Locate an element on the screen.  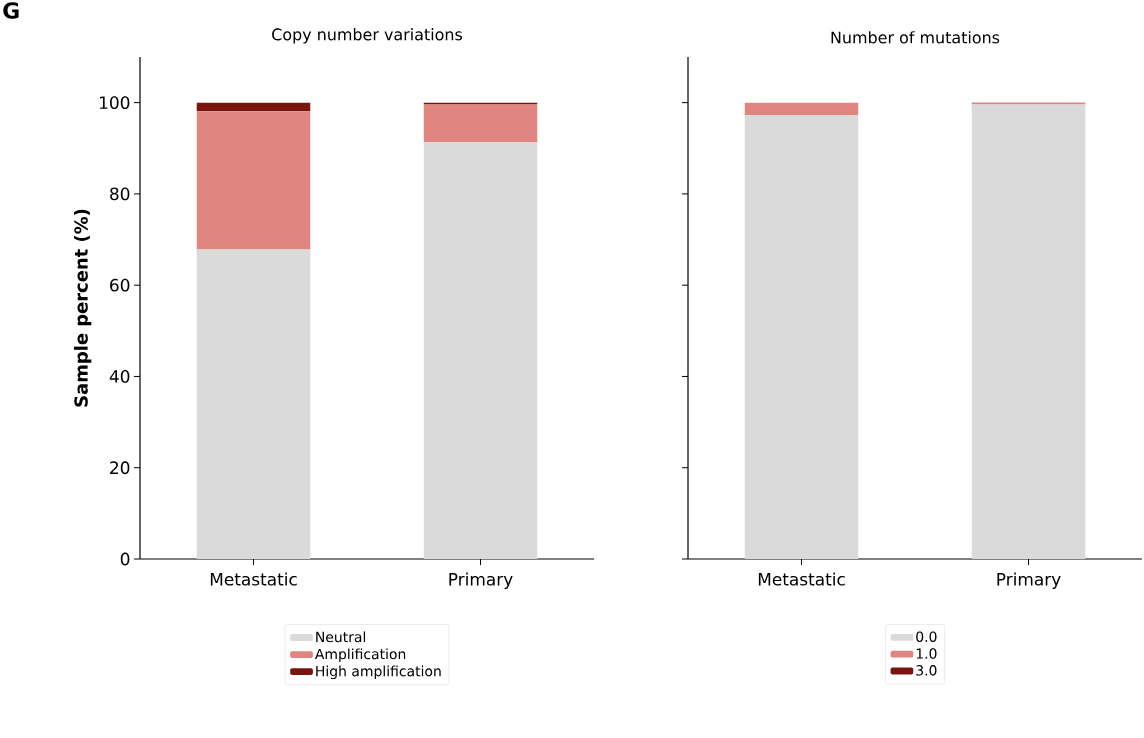
legend-label: High amplification is located at coordinates (378, 672).